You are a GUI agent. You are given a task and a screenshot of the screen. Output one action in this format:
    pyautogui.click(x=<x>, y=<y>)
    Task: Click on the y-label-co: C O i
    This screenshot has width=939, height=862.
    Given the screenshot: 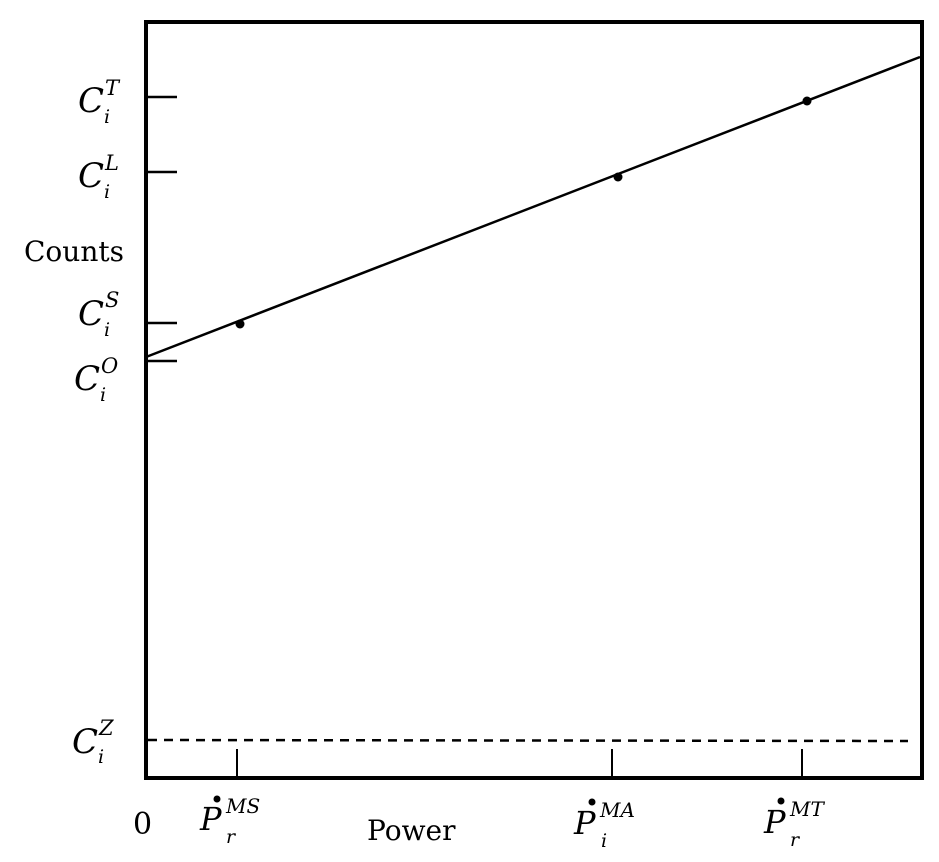 What is the action you would take?
    pyautogui.click(x=96, y=380)
    